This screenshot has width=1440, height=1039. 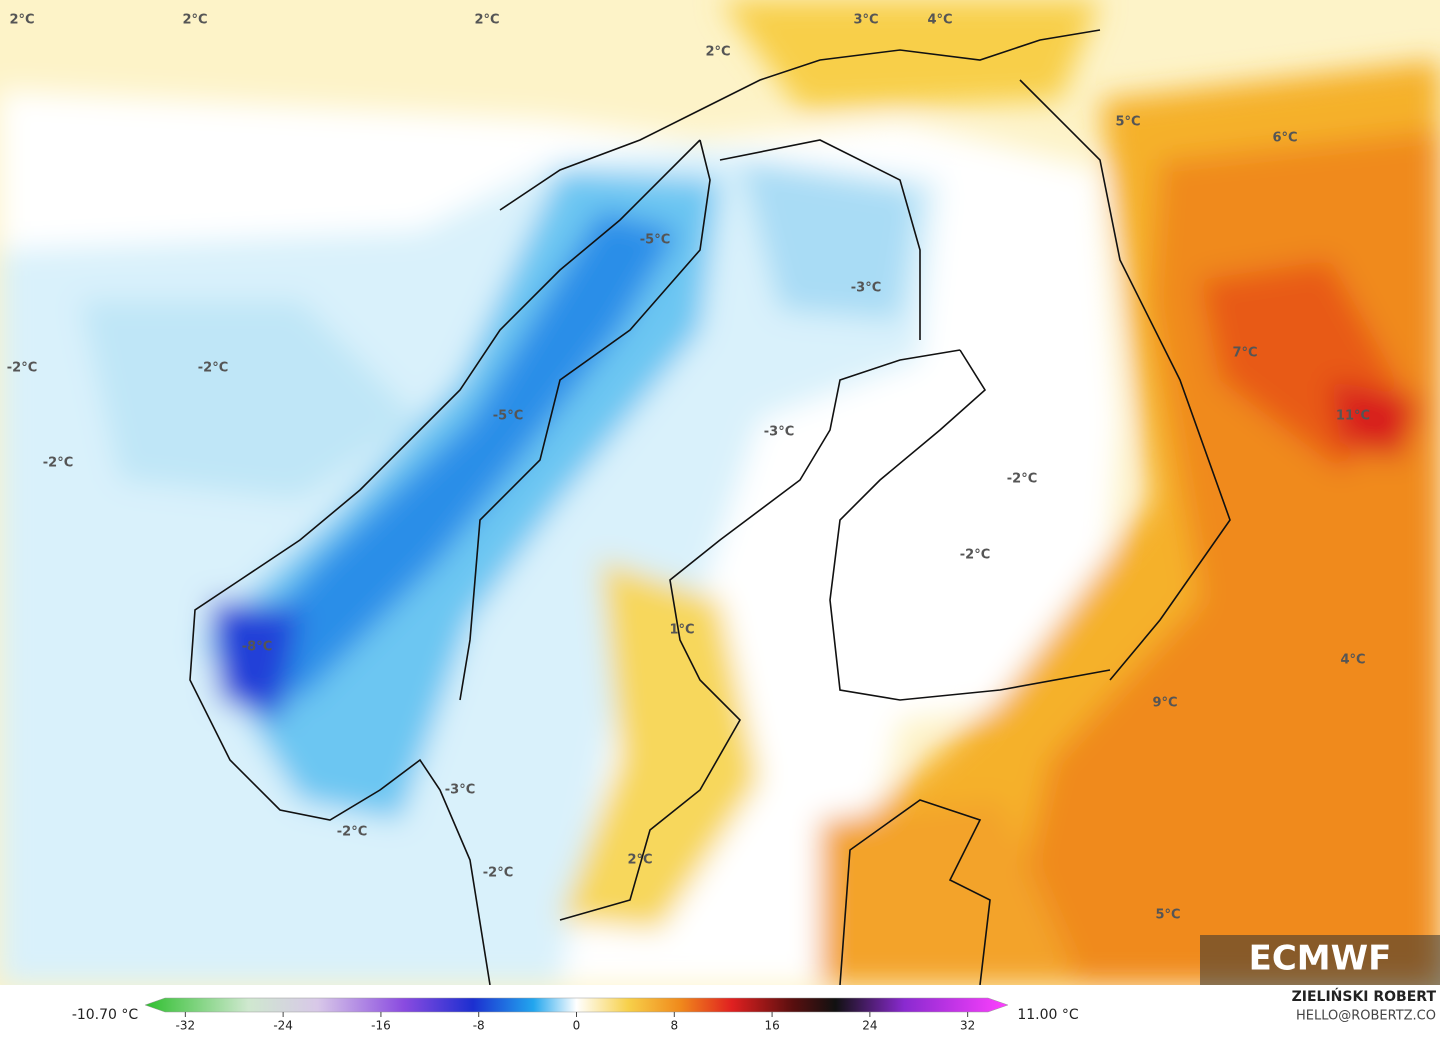 I want to click on temperature-label: 9°C, so click(x=1164, y=703).